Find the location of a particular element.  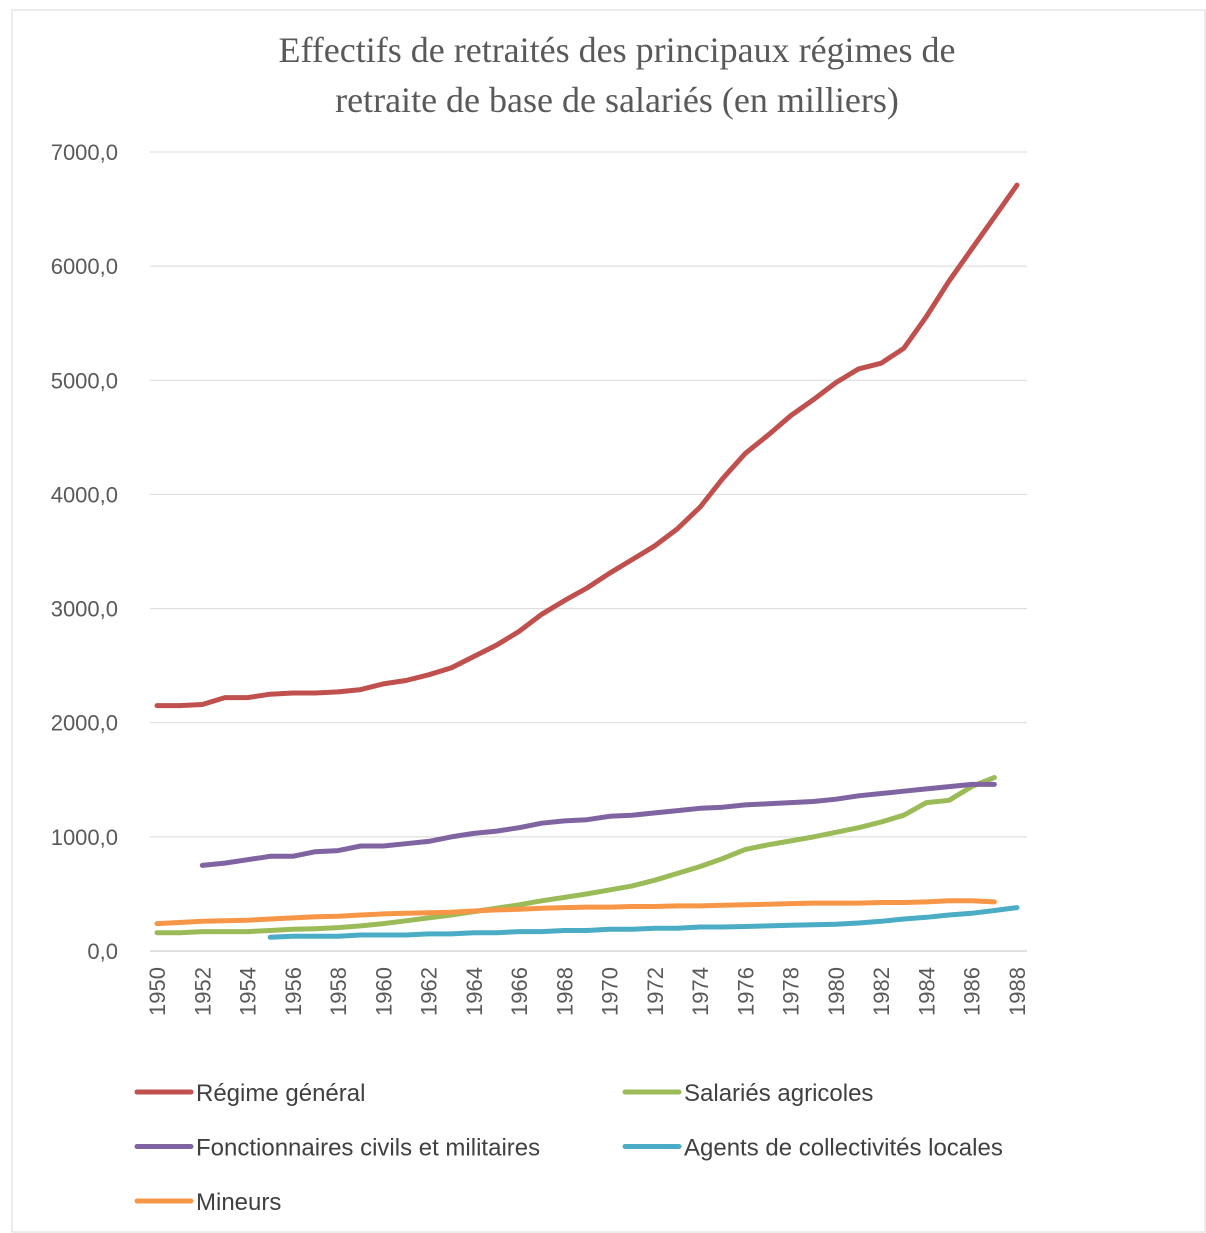

y-tick-label: 6000,0 is located at coordinates (84, 266).